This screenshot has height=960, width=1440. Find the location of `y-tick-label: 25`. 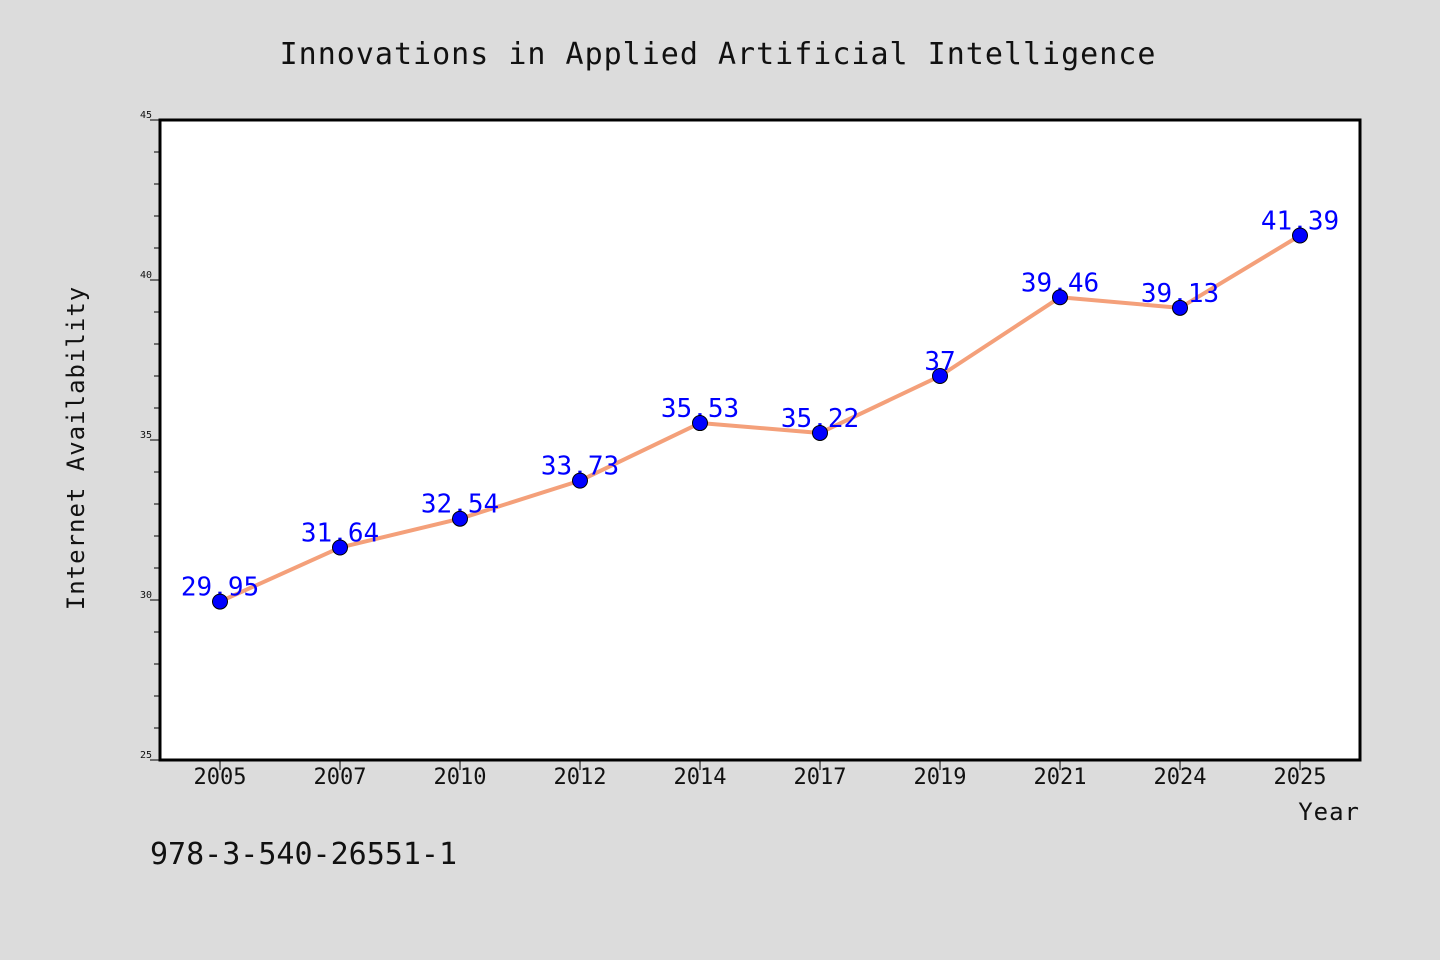

y-tick-label: 25 is located at coordinates (146, 755).